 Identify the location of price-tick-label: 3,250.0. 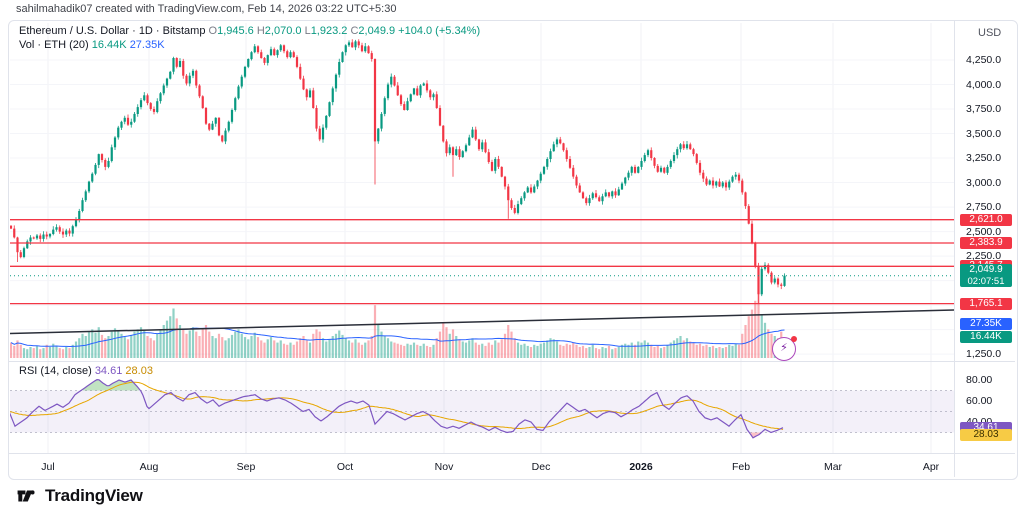
(984, 158).